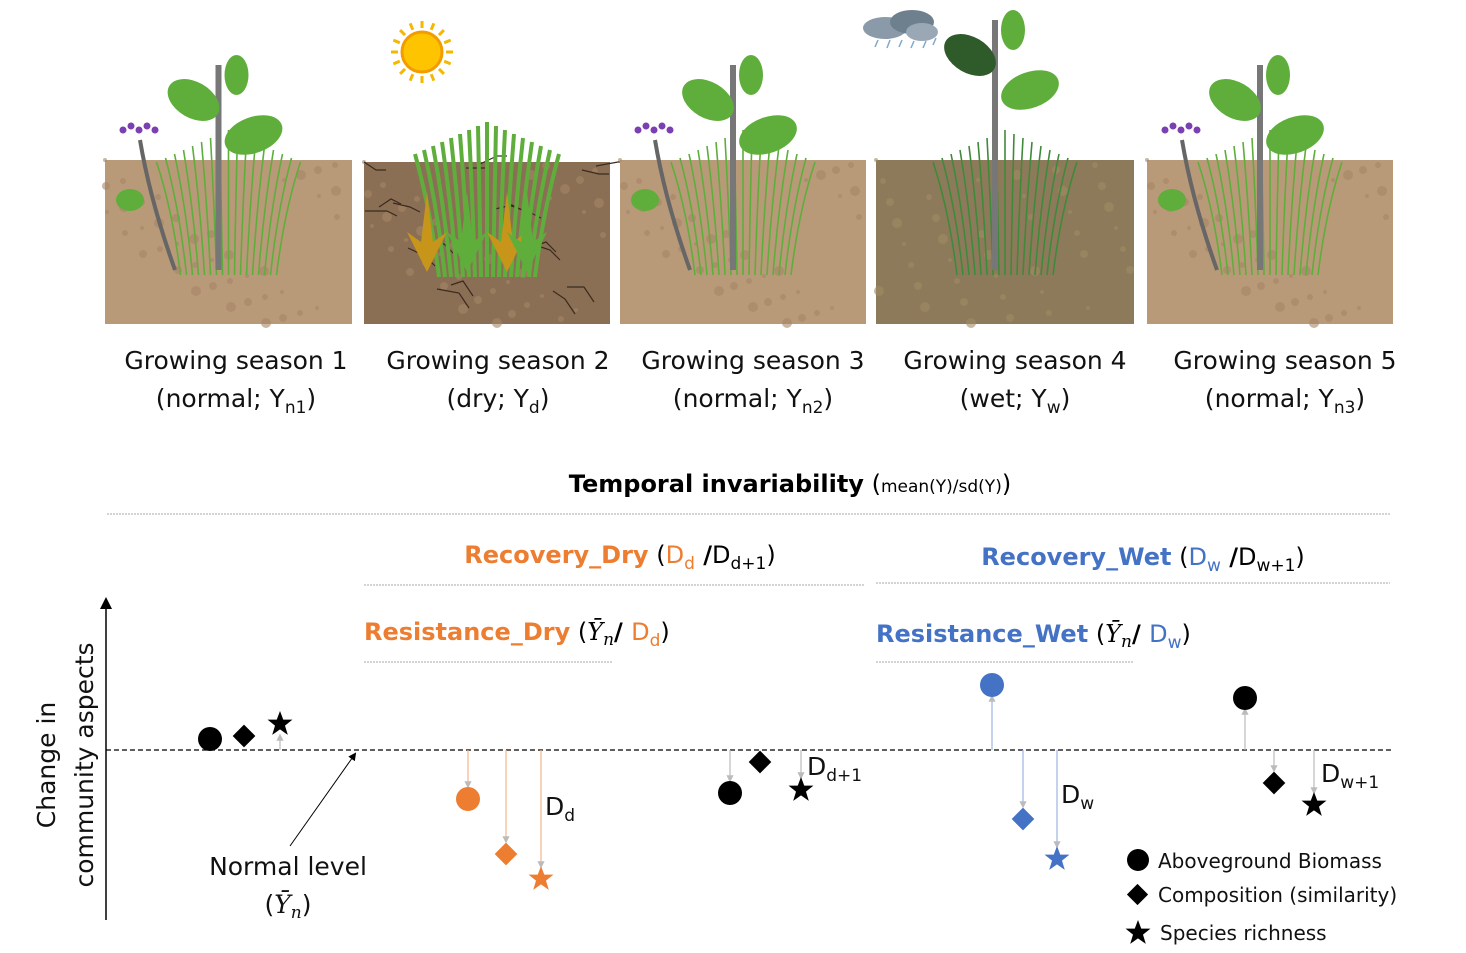 This screenshot has width=1466, height=953. Describe the element at coordinates (1277, 895) in the screenshot. I see `legend-label: Composition (similarity)` at that location.